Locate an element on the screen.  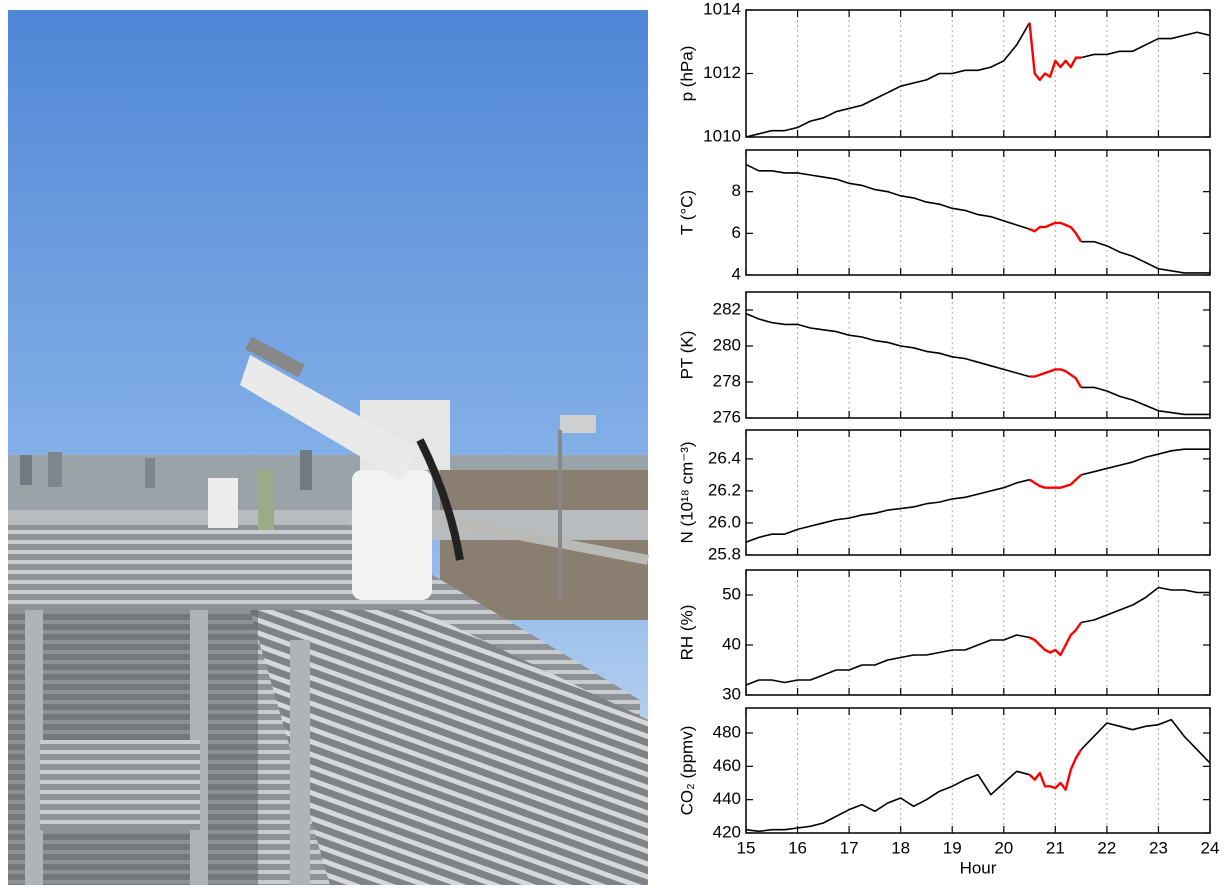
x-tick-label: 24 is located at coordinates (1210, 847).